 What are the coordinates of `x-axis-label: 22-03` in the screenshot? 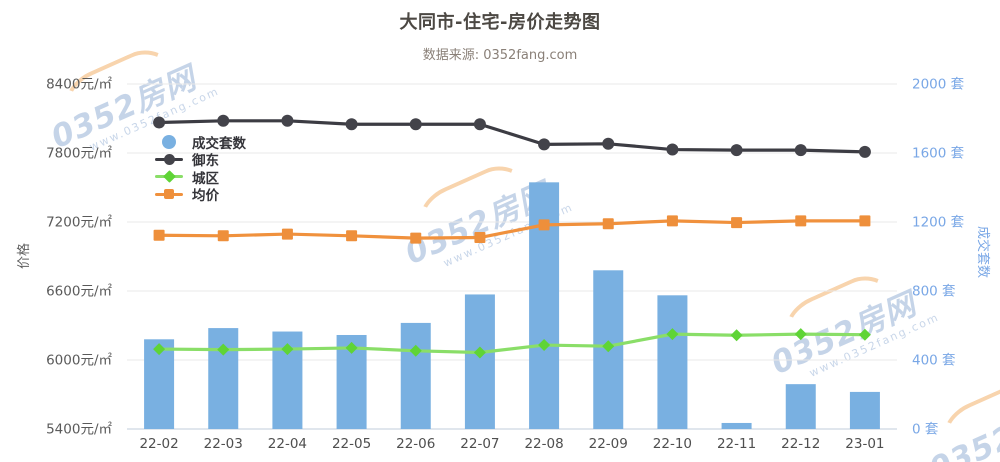 It's located at (223, 444).